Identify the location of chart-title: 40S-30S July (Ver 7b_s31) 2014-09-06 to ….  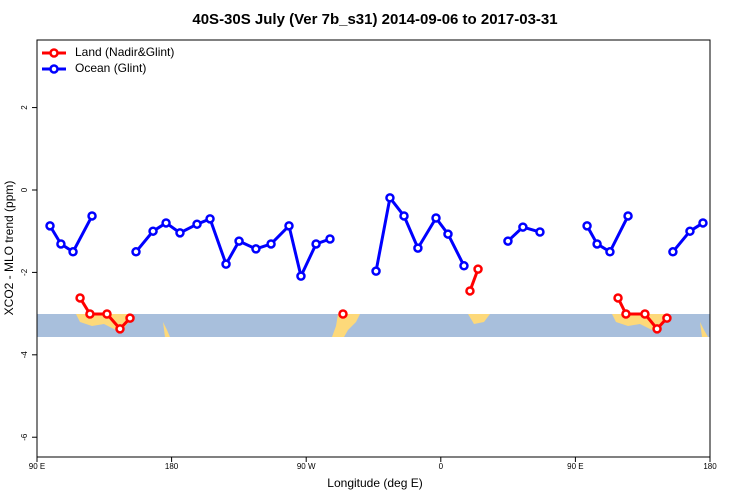
(374, 19).